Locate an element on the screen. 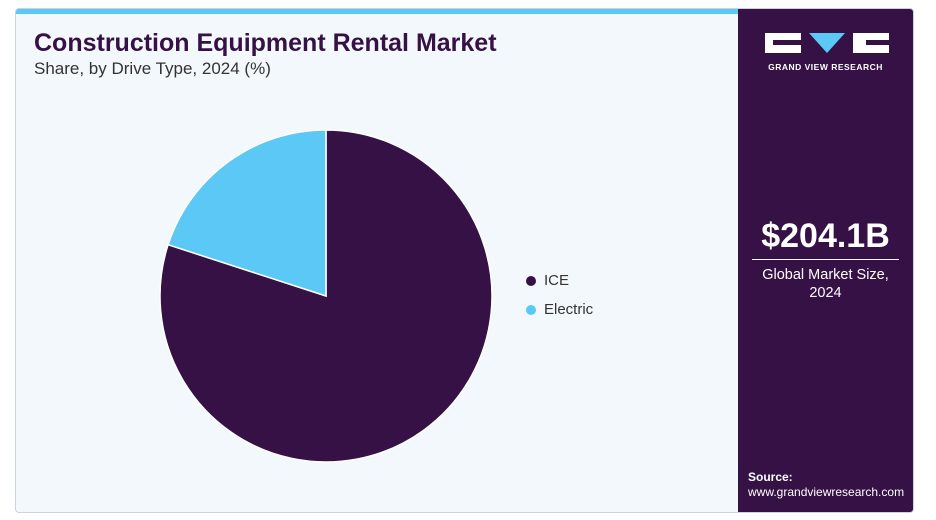 The image size is (936, 520). divider is located at coordinates (825, 259).